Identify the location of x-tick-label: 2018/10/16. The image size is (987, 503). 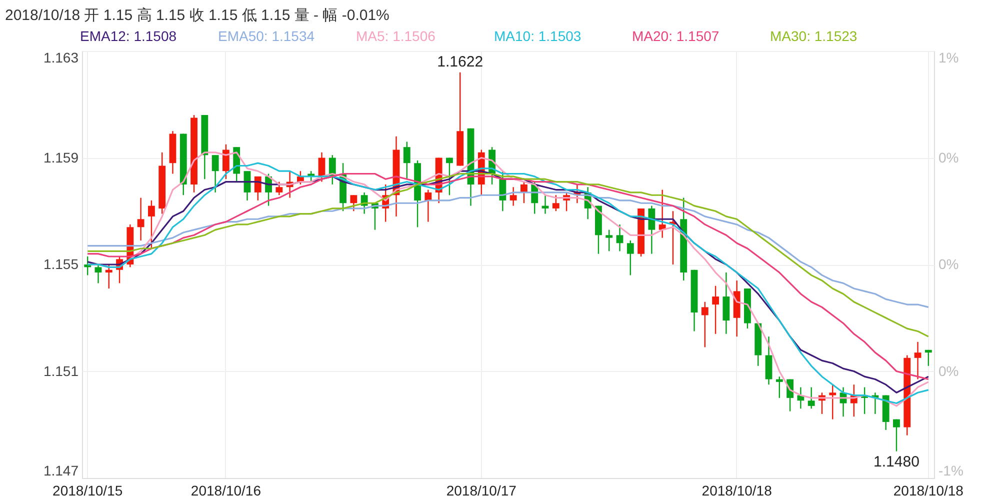
(226, 490).